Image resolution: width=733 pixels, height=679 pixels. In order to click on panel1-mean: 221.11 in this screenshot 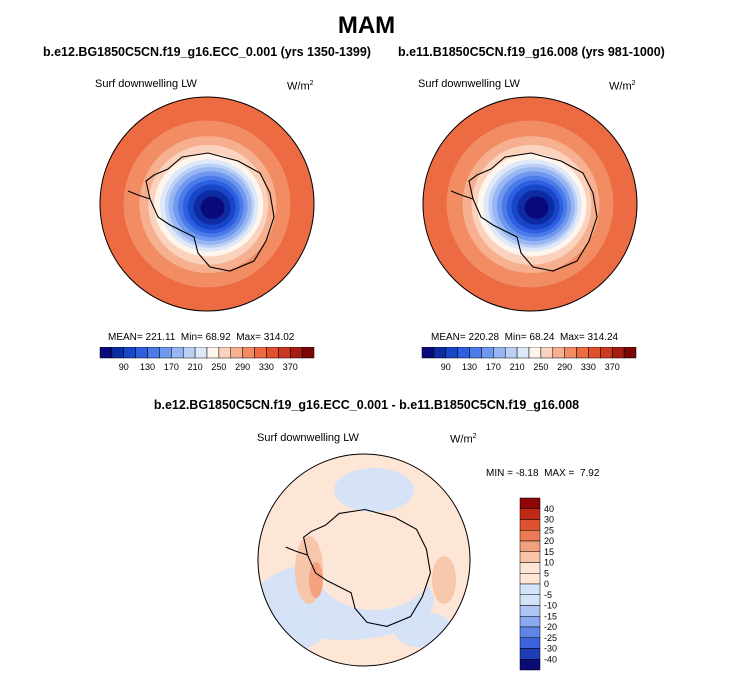, I will do `click(160, 337)`.